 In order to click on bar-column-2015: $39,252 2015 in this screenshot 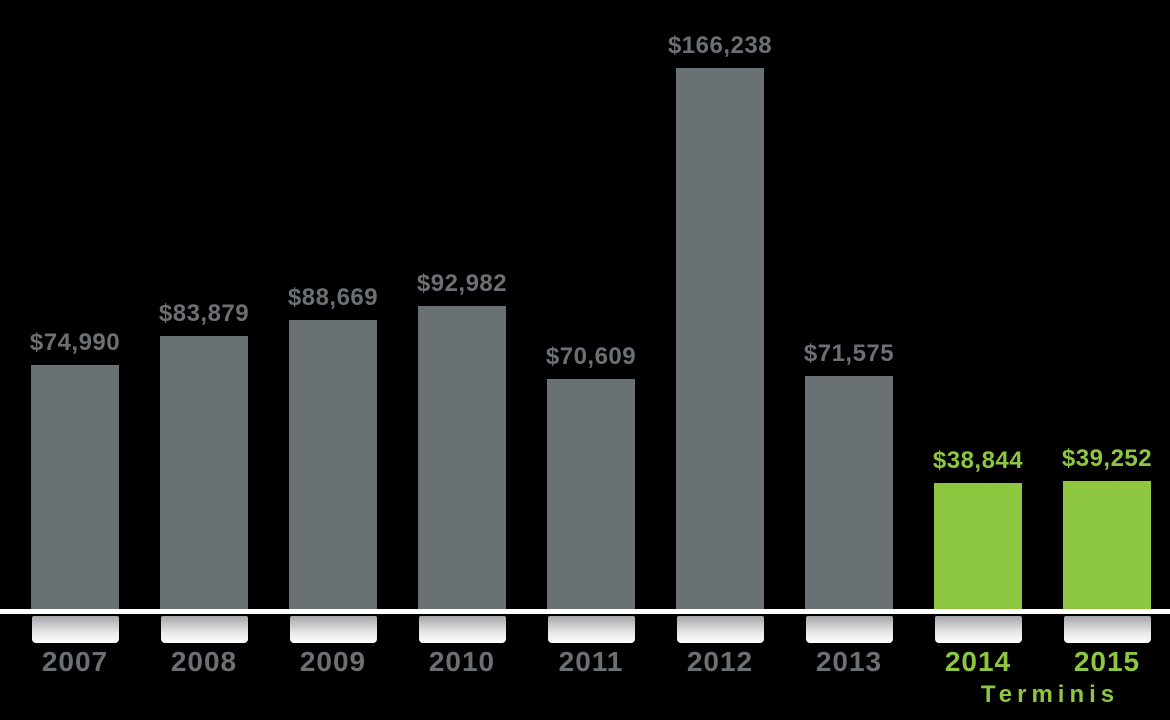, I will do `click(1107, 360)`.